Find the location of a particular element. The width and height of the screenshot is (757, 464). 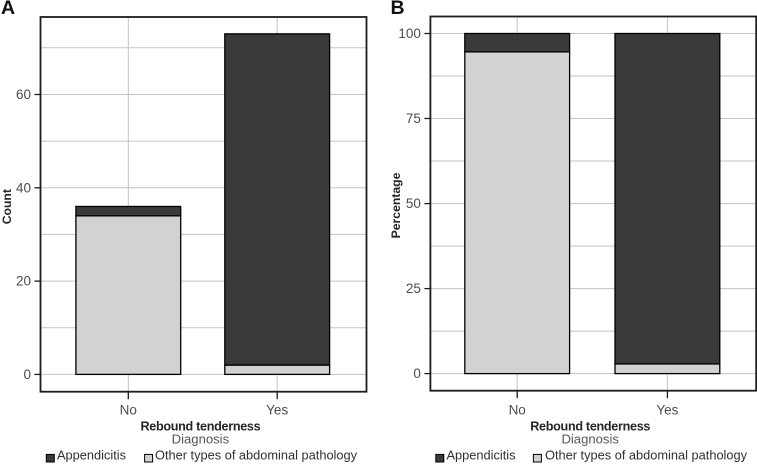

svg-text: A is located at coordinates (8, 9).